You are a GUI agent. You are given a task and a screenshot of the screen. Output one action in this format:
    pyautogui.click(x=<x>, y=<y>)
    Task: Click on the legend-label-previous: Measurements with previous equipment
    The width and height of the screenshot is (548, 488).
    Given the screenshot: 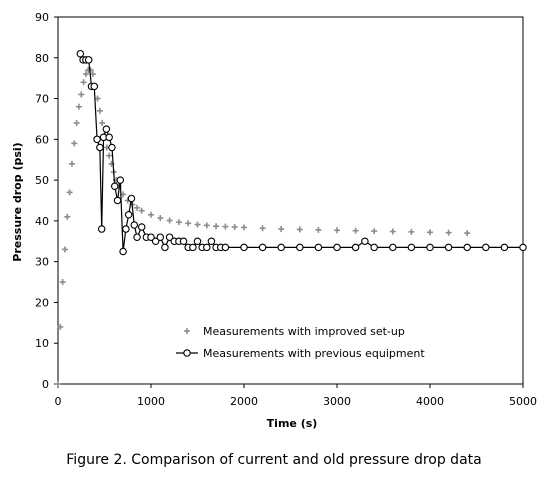 What is the action you would take?
    pyautogui.click(x=314, y=353)
    